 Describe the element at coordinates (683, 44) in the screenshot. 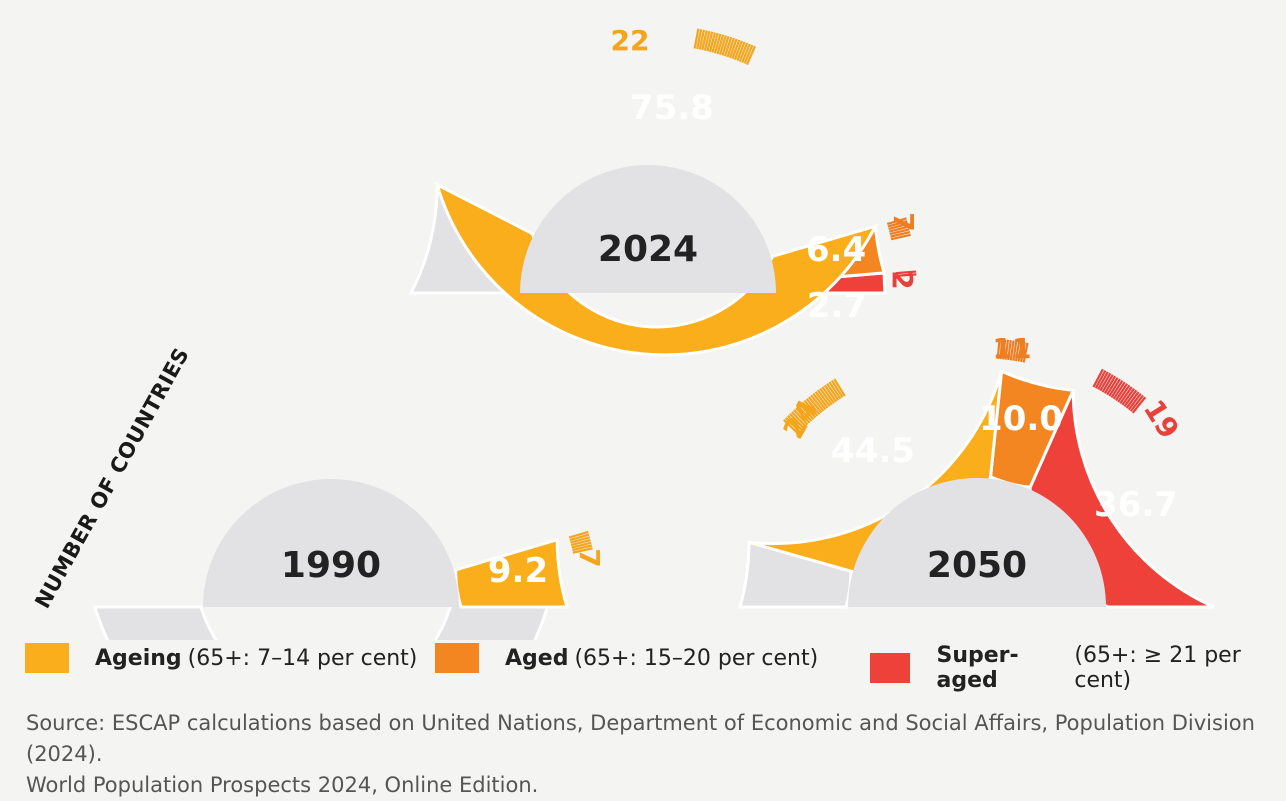

I see `ageing-country-count-2024: 22` at that location.